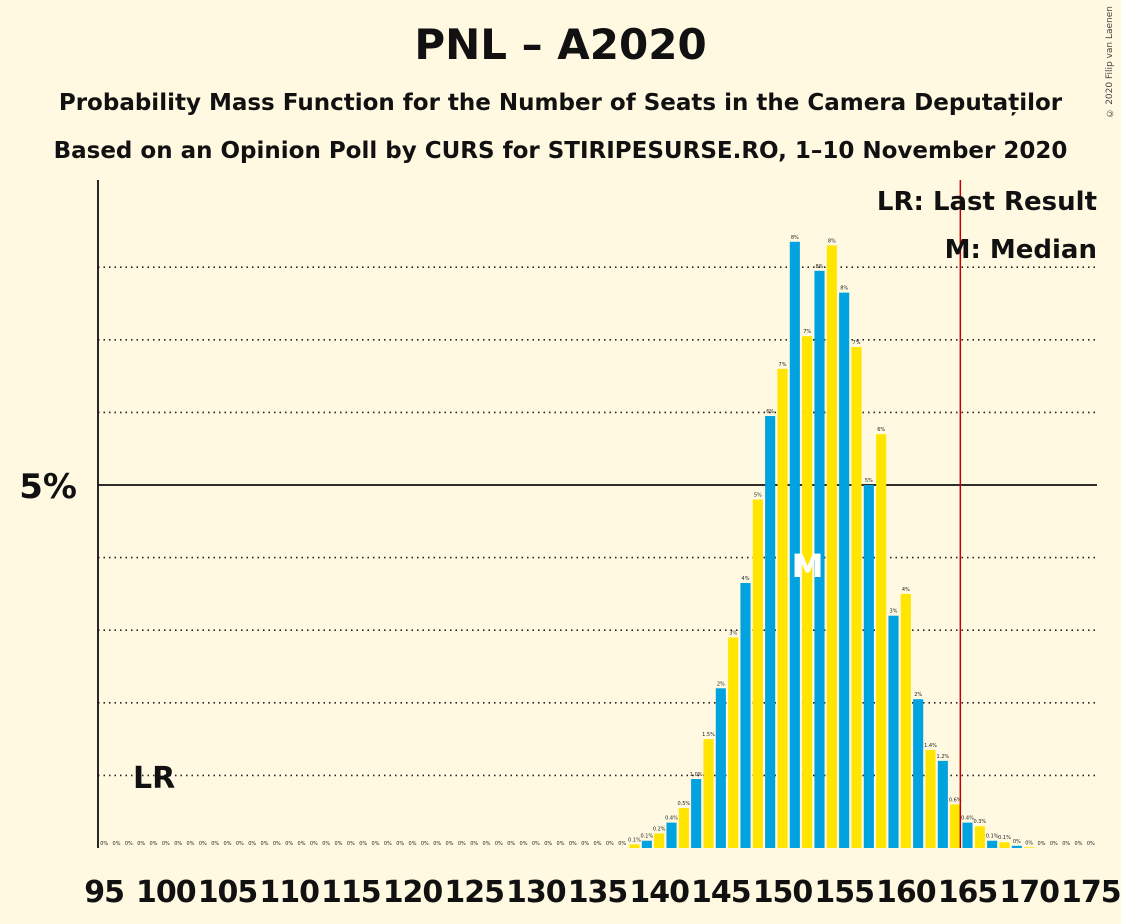  I want to click on x-tick-label: 140, so click(659, 892).